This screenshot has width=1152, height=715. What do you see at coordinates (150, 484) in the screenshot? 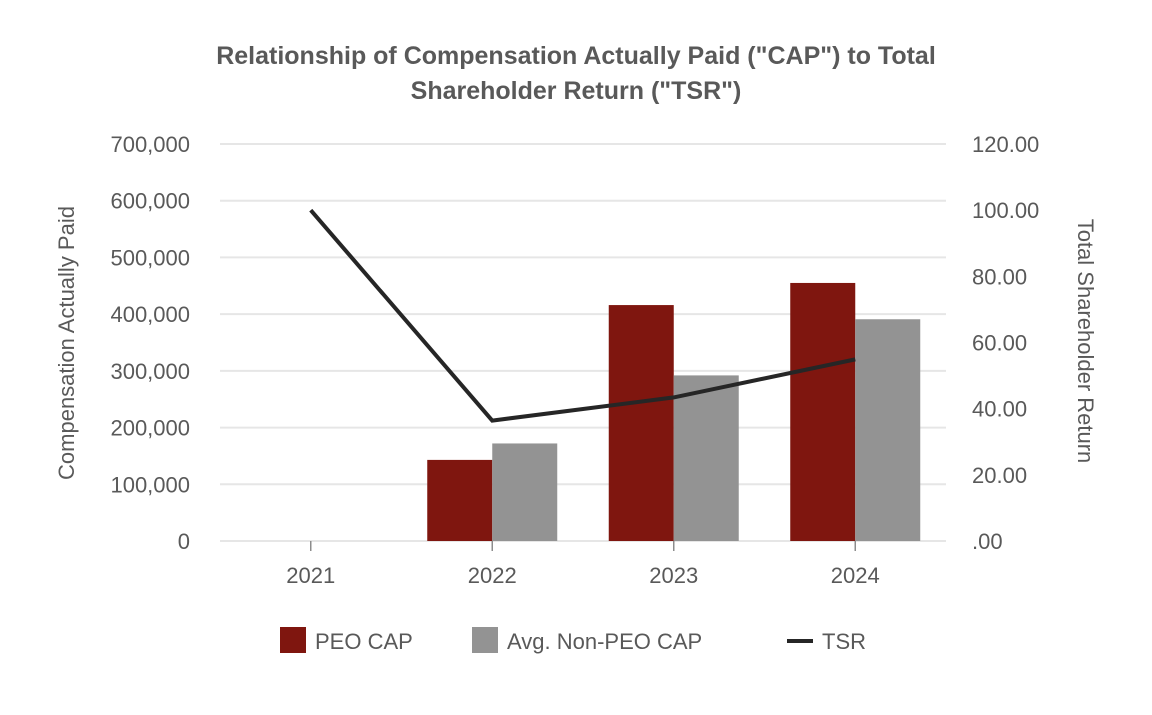
I see `y-tick-label: 100,000` at bounding box center [150, 484].